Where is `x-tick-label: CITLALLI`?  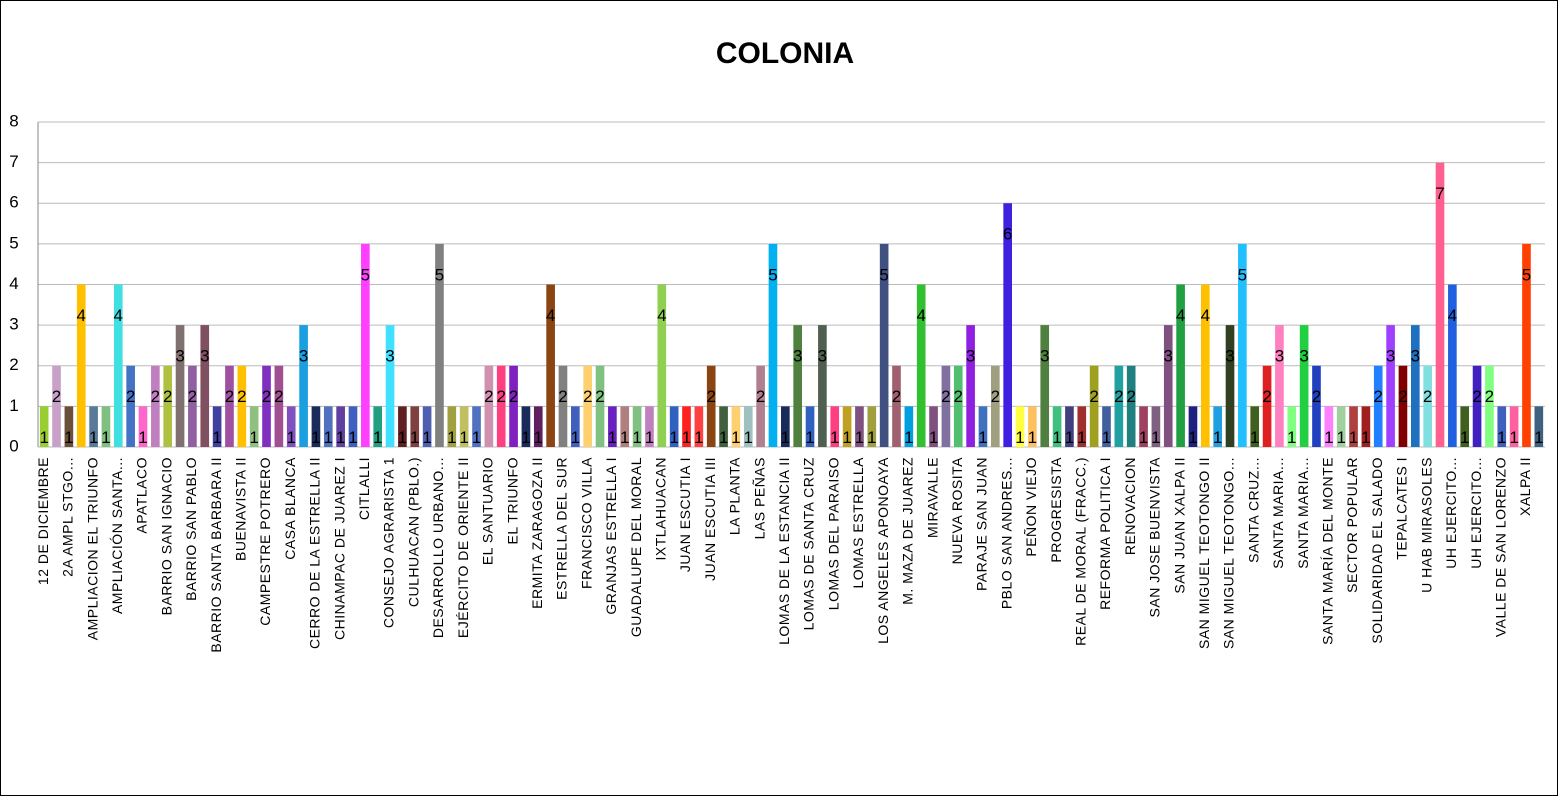 x-tick-label: CITLALLI is located at coordinates (364, 488).